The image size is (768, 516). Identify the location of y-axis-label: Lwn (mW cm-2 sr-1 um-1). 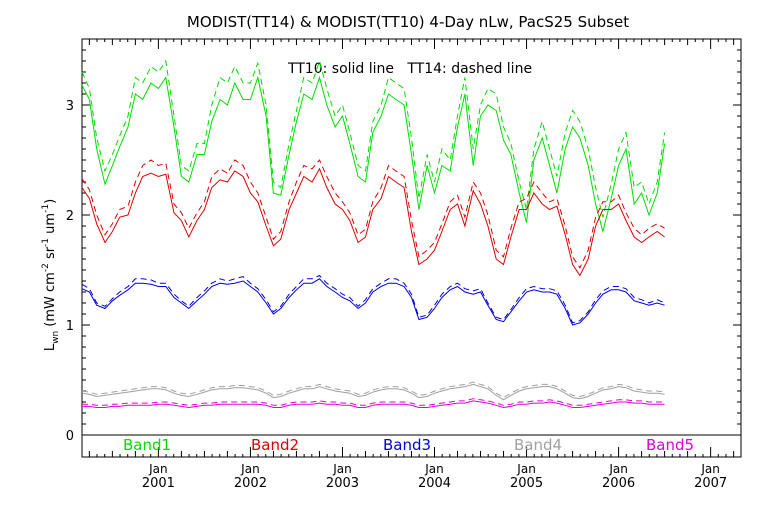
(51, 275).